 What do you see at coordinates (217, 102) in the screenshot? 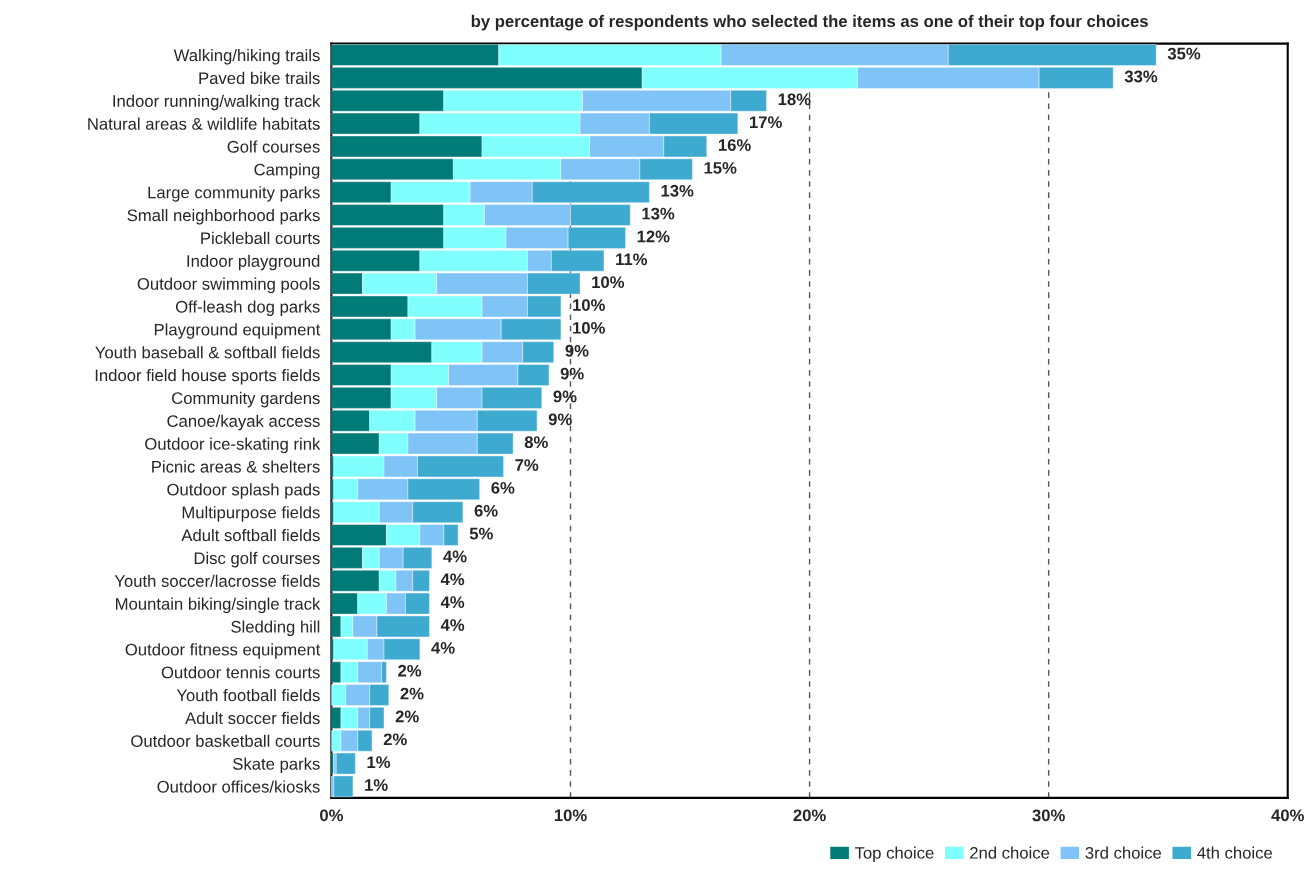
I see `y-tick-label: Indoor running/walking track` at bounding box center [217, 102].